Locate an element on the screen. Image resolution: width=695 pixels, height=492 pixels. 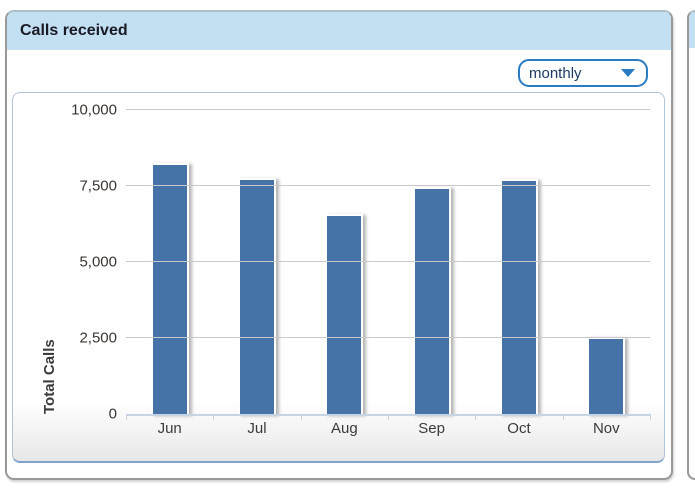
y-axis-tick-label: 5,000 is located at coordinates (98, 262).